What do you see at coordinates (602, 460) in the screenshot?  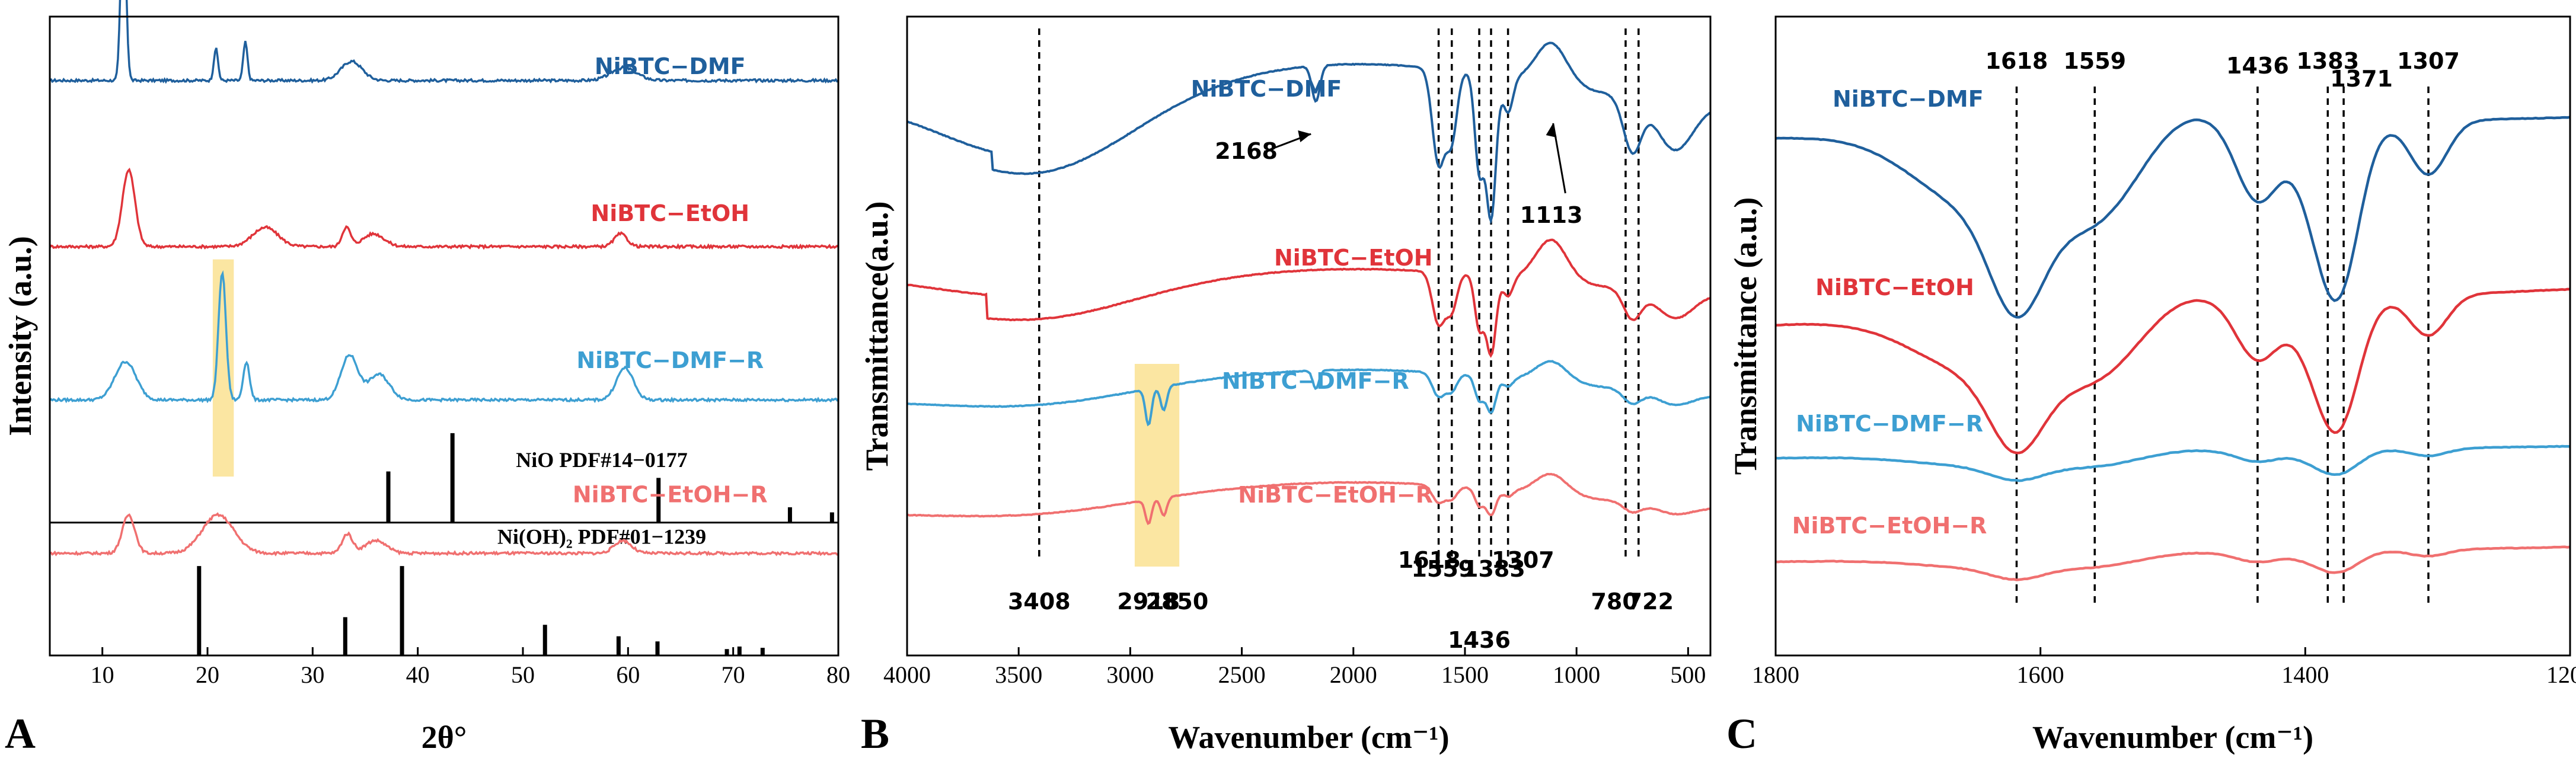 I see `a-reference-label-nio: NiO PDF#14−0177` at bounding box center [602, 460].